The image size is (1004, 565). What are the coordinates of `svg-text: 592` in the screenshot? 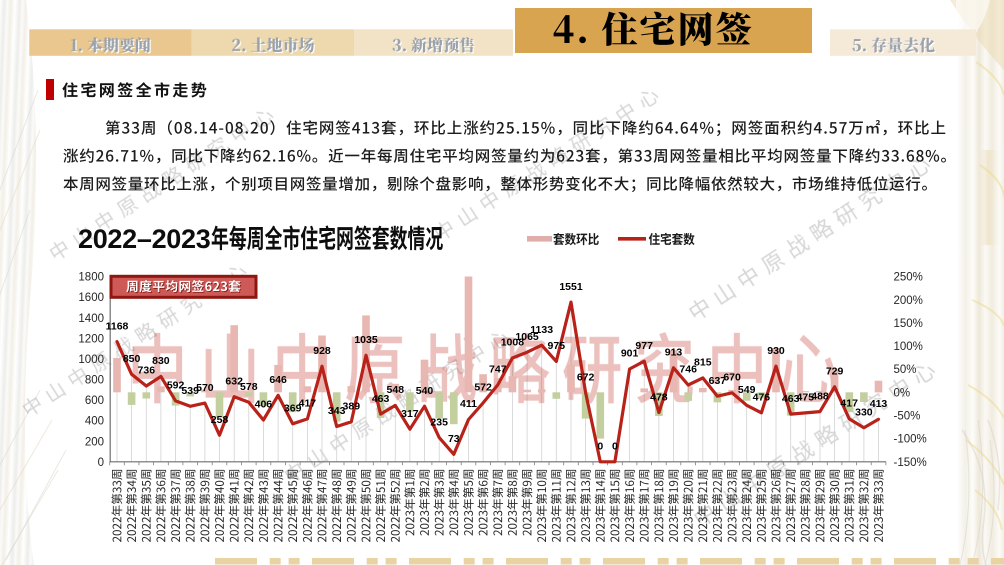 It's located at (176, 386).